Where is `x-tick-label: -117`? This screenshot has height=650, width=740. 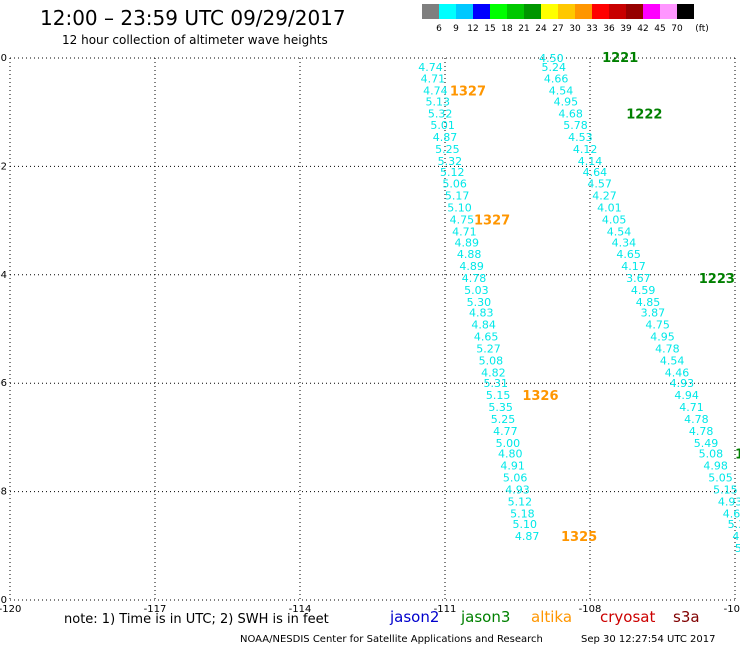 x-tick-label: -117 is located at coordinates (155, 609).